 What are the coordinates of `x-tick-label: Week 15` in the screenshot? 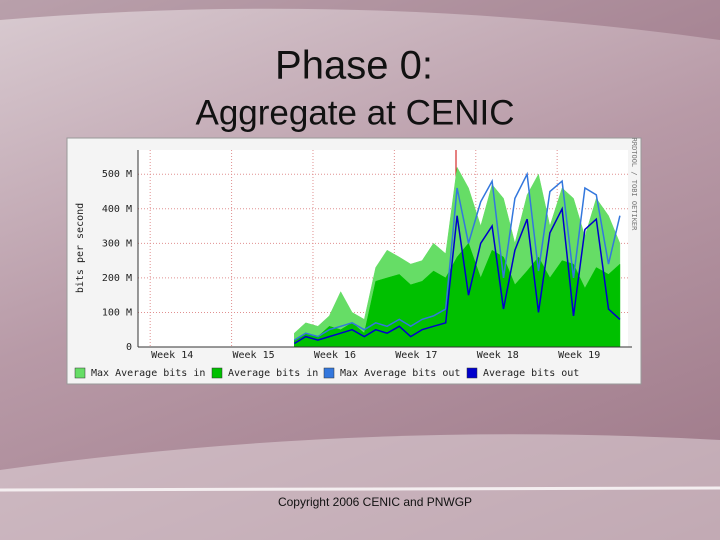 It's located at (254, 355).